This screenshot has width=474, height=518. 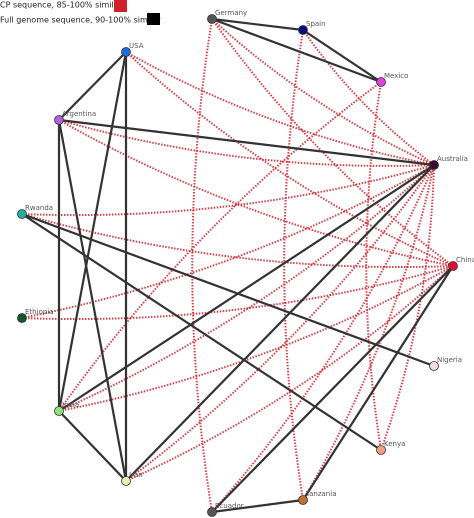 I want to click on node-label: Tanzania, so click(x=320, y=494).